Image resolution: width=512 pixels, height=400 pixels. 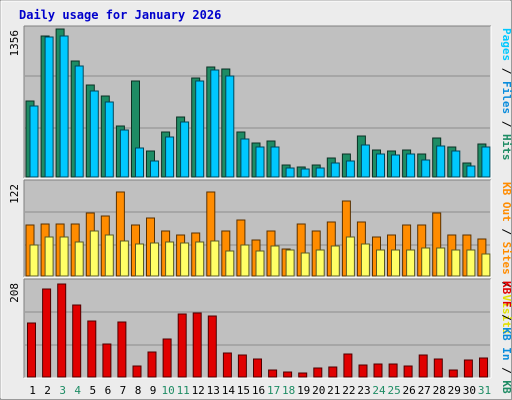 I want to click on day-label-5: 5, so click(x=92, y=390).